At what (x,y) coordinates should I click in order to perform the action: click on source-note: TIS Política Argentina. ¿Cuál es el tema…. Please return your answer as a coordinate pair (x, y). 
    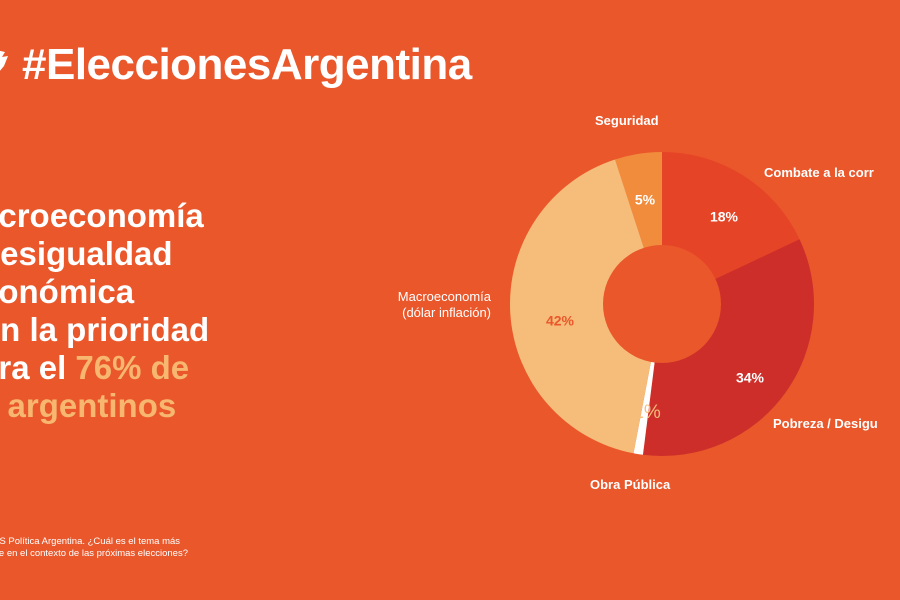
    Looking at the image, I should click on (94, 548).